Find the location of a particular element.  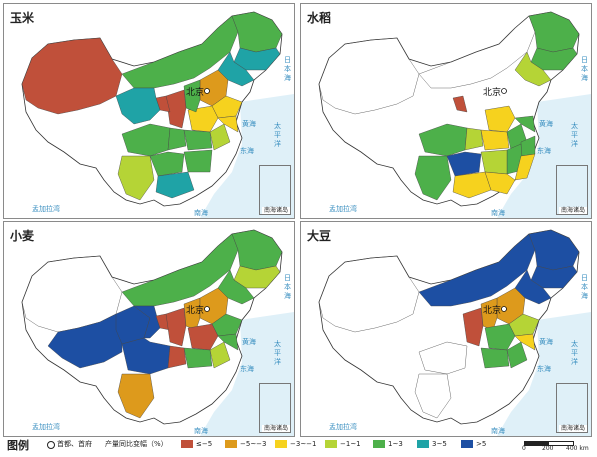

scale-bar-line is located at coordinates (549, 443).